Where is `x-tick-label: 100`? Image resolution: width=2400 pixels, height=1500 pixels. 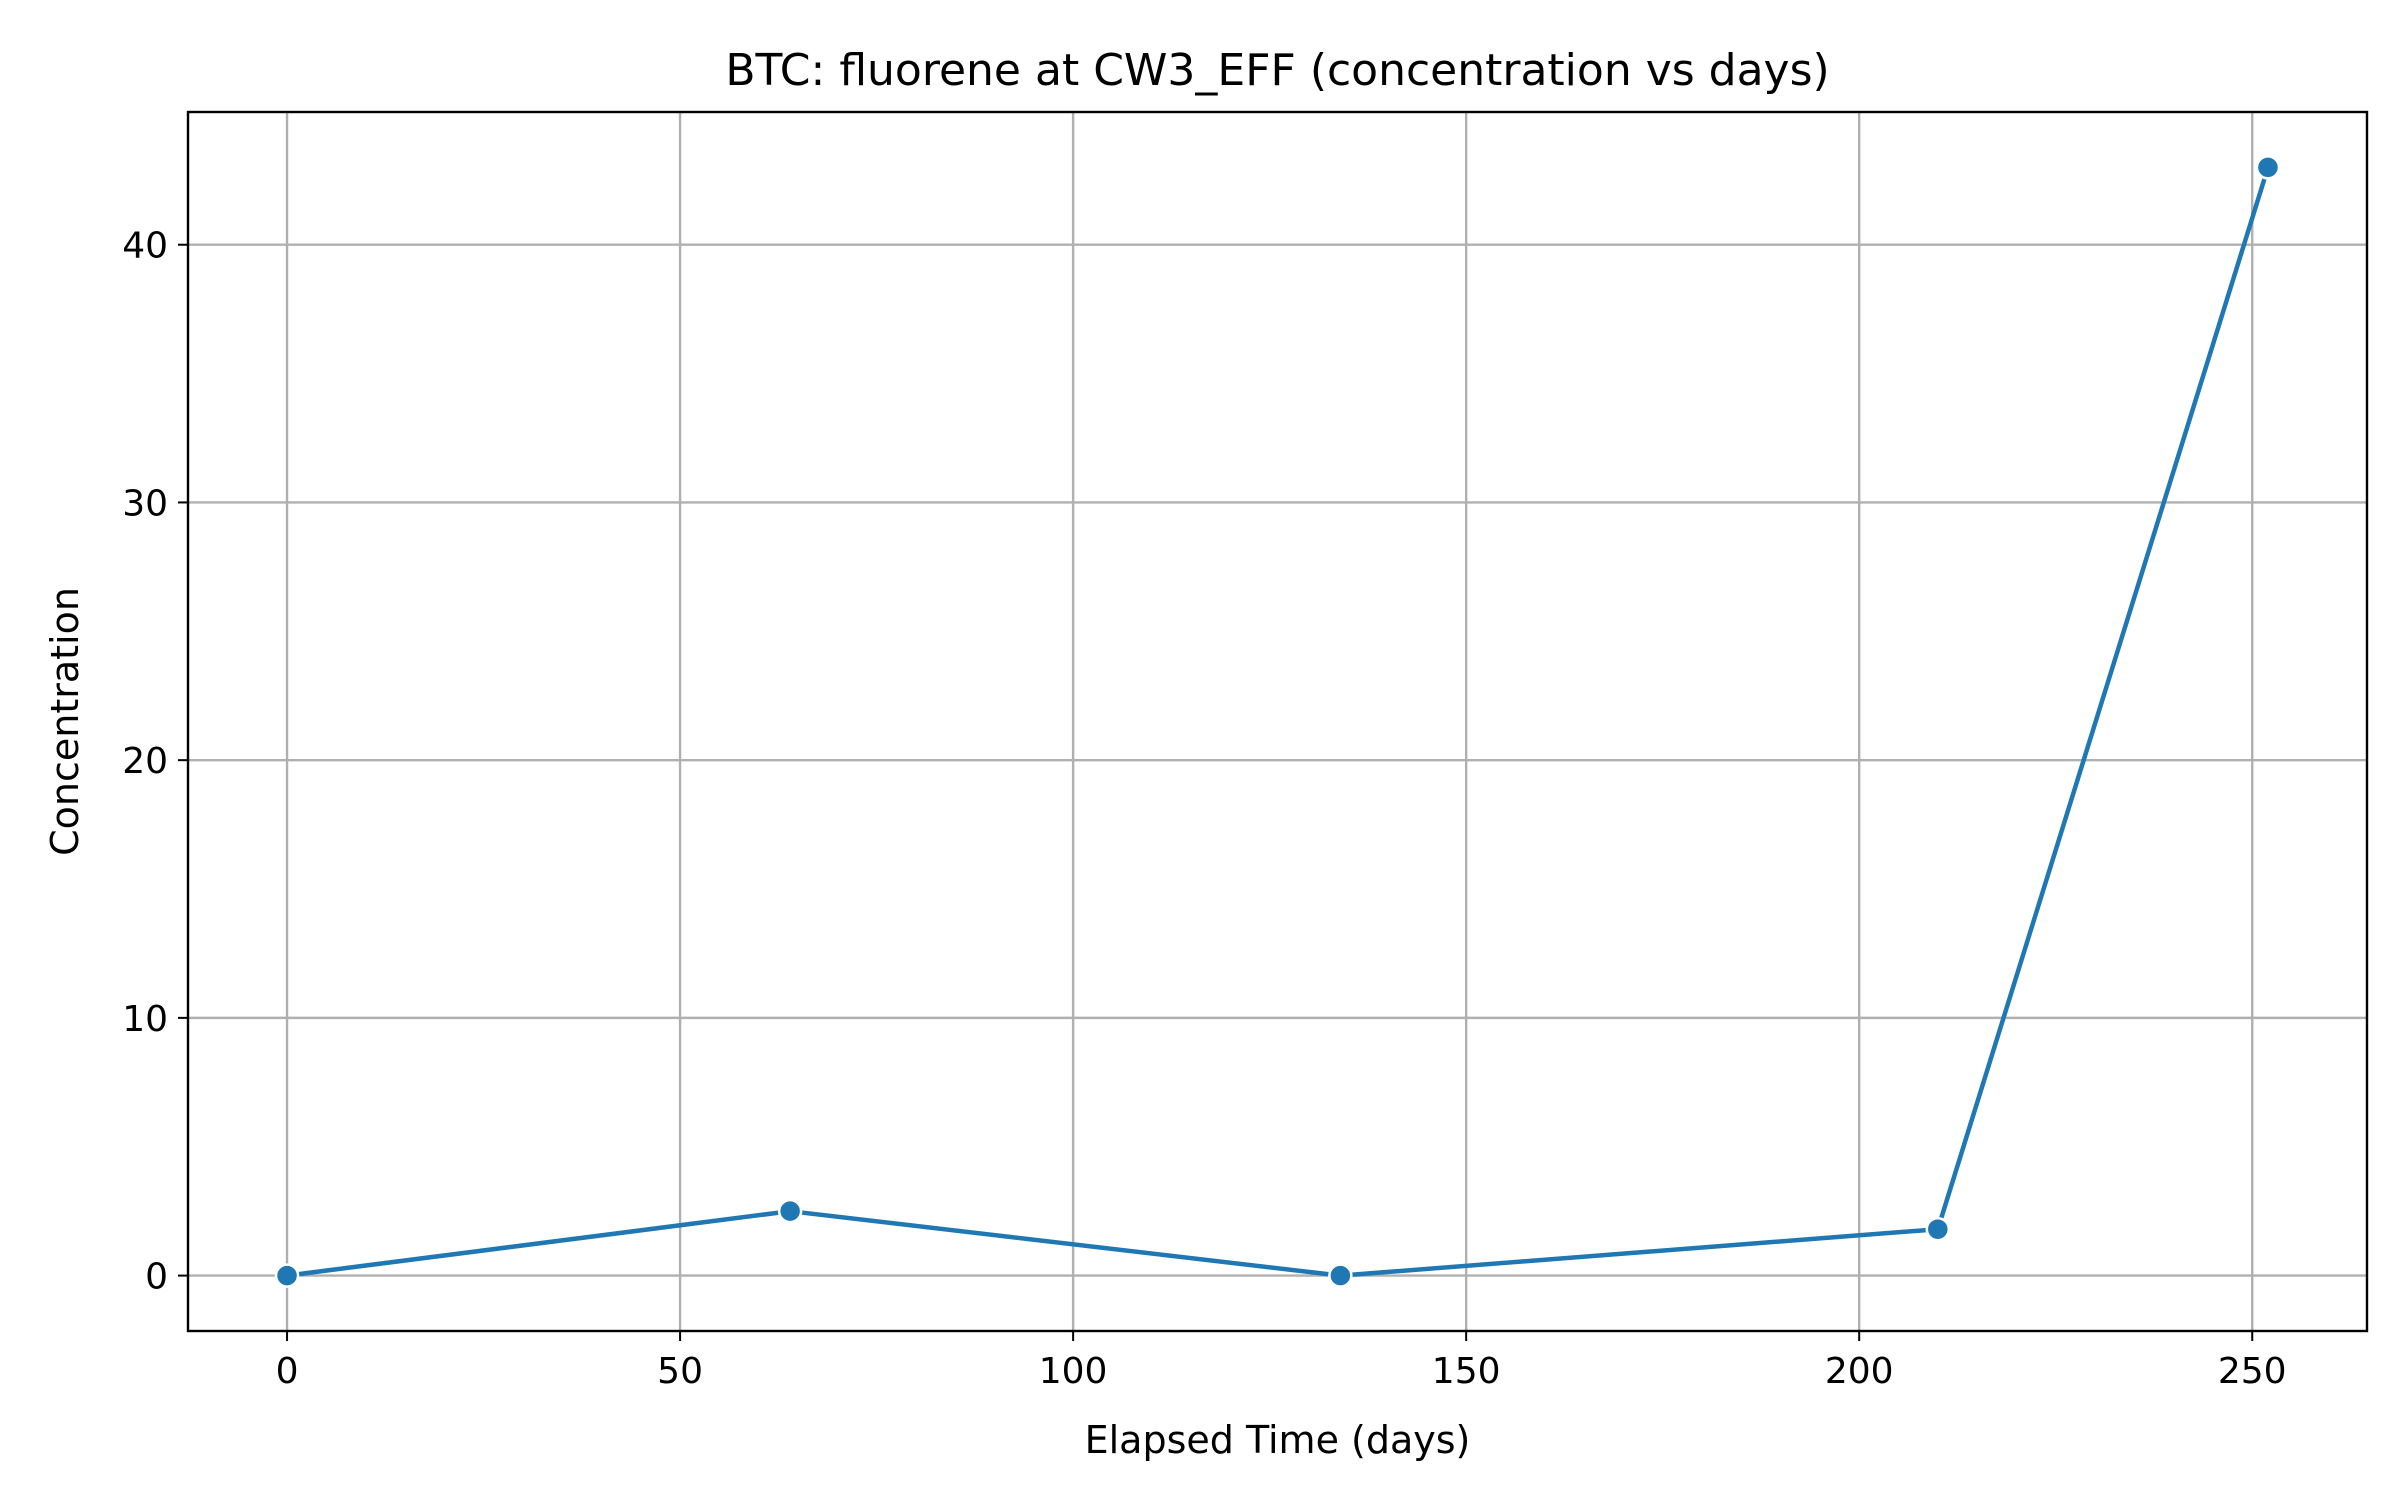
x-tick-label: 100 is located at coordinates (1073, 1371).